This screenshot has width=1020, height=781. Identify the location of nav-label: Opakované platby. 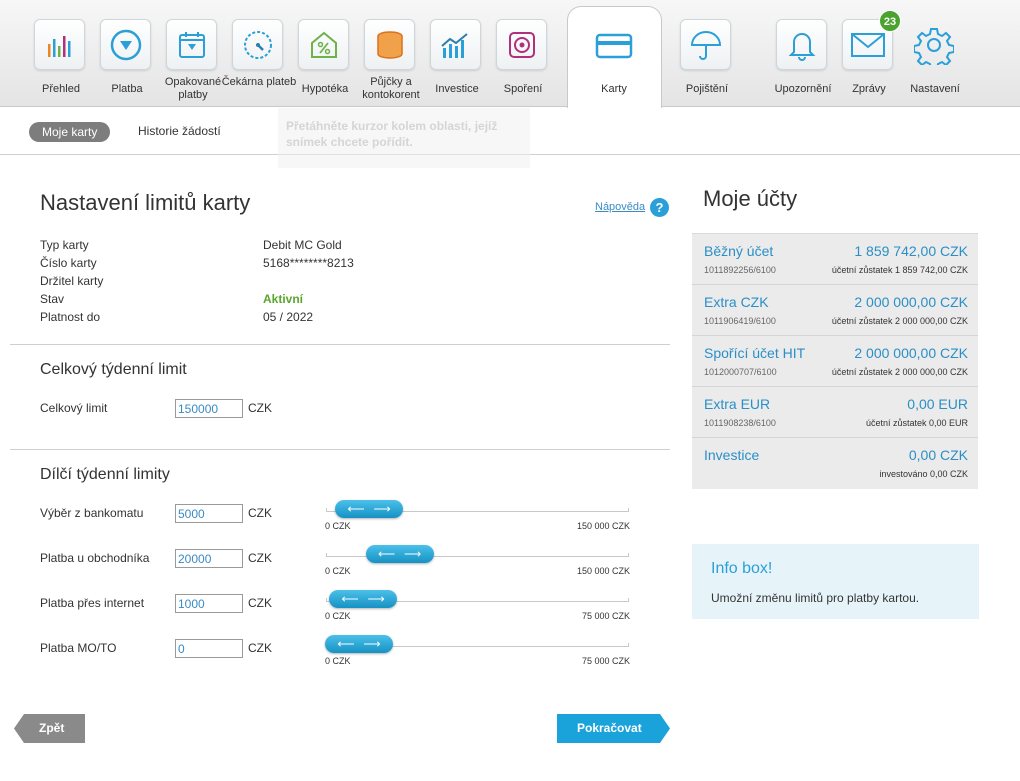
(193, 88).